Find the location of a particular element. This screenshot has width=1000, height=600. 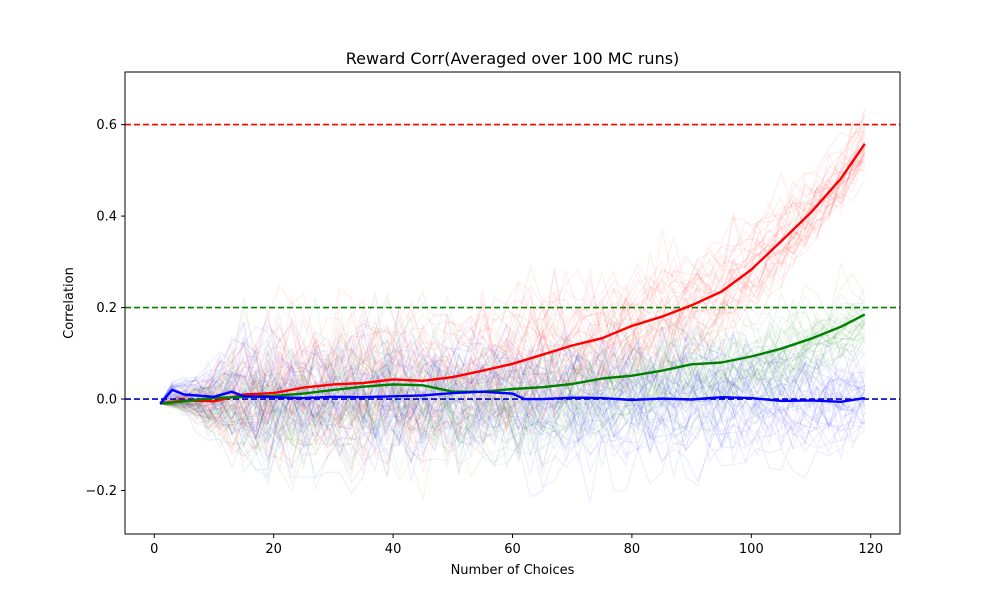

x-axis: 0 20 40 60 80 100 120 is located at coordinates (516, 545).